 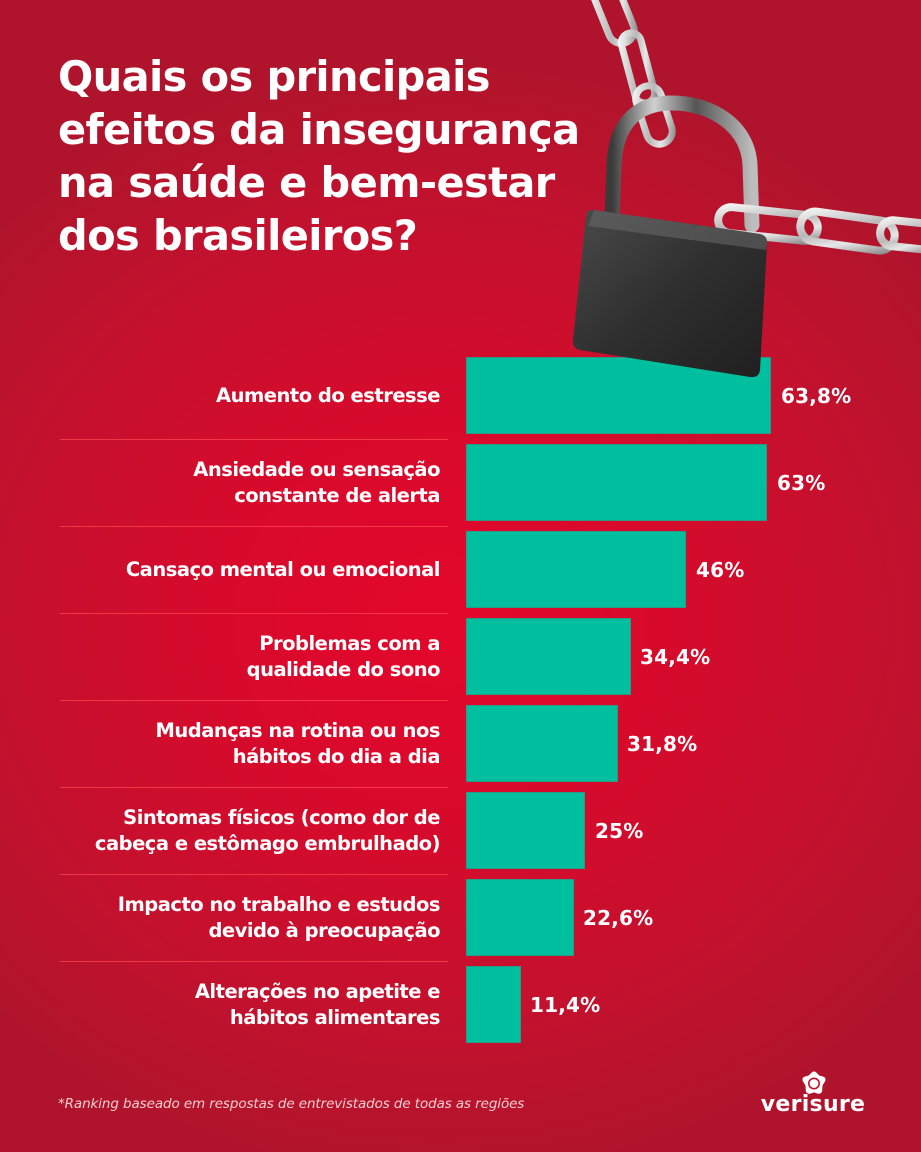 I want to click on verisure-logo: verisure, so click(x=813, y=1095).